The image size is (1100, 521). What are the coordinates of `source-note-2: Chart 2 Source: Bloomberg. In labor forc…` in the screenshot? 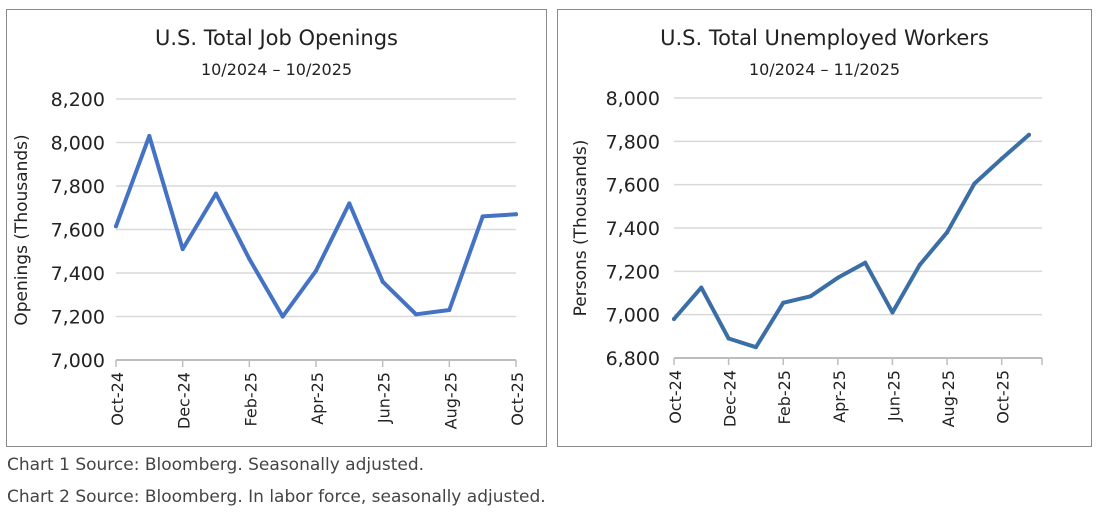 It's located at (276, 497).